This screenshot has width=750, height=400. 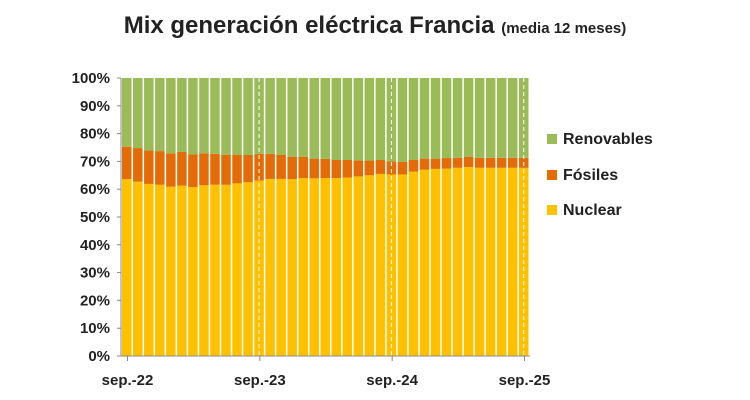 I want to click on bar-fósiles-31, so click(x=468, y=161).